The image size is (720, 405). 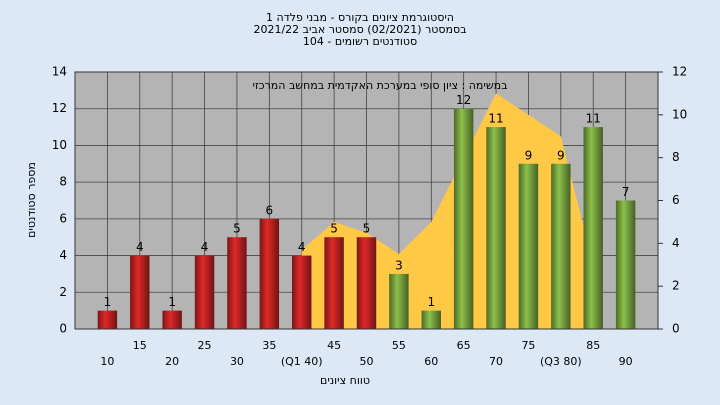 What do you see at coordinates (237, 361) in the screenshot?
I see `x-tick-label: 30` at bounding box center [237, 361].